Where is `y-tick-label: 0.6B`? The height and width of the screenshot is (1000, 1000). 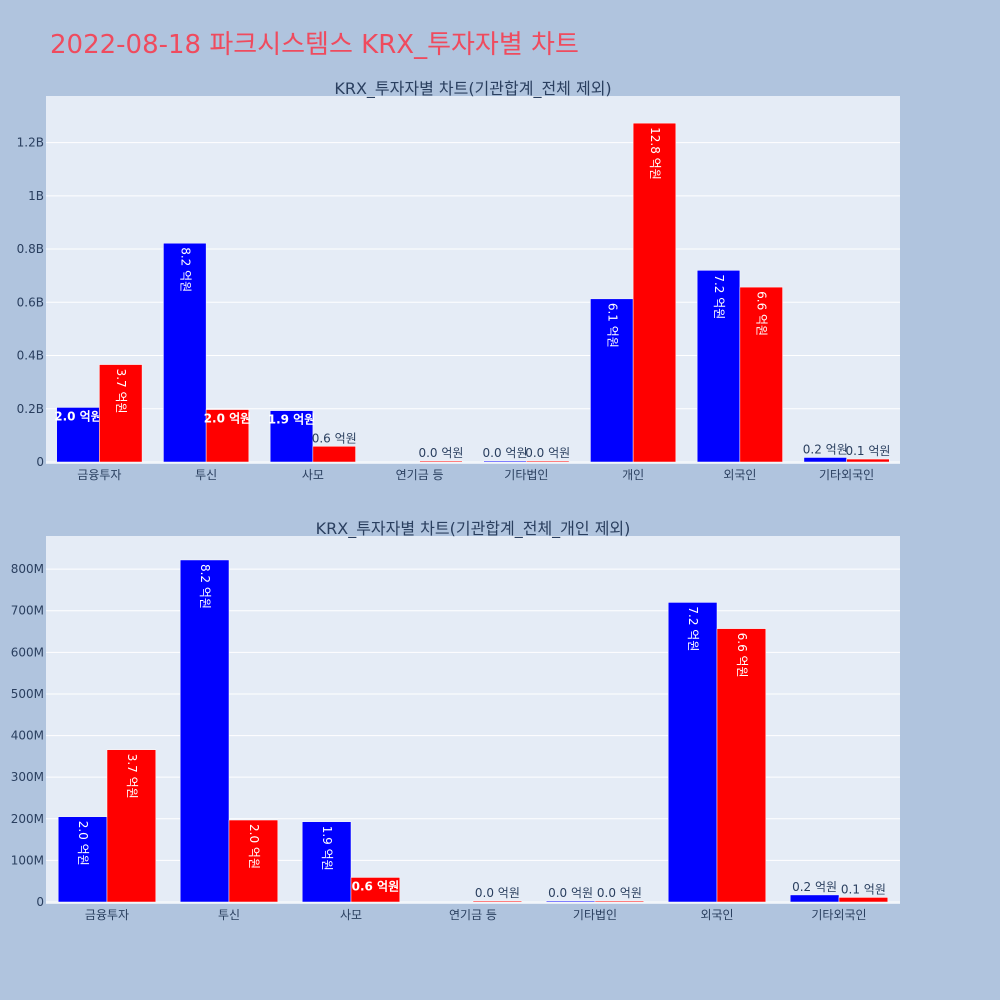 y-tick-label: 0.6B is located at coordinates (30, 302).